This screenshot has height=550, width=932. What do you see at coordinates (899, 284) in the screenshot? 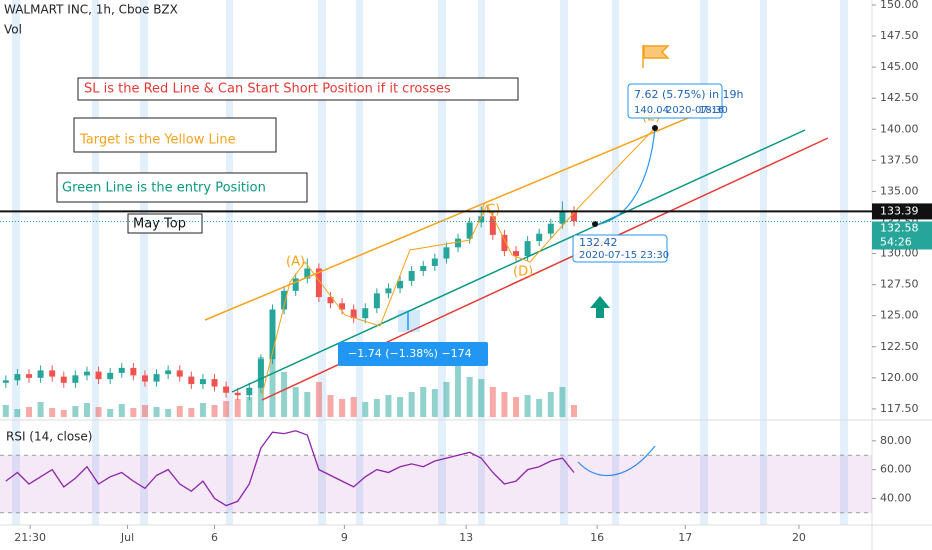
I see `y-tick-label: 127.50` at bounding box center [899, 284].